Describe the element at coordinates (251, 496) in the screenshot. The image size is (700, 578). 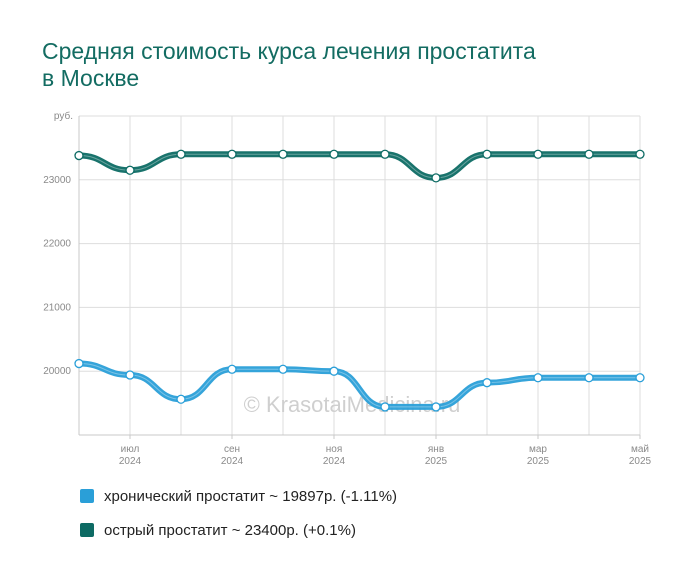
I see `legend-label-chronic: хронический простатит ~ 19897р. (-1.11%)` at that location.